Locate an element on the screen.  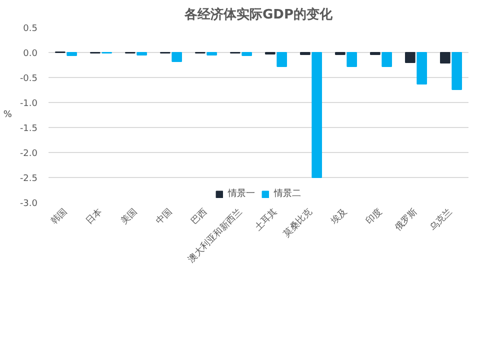
y-tick-label: -0.5 is located at coordinates (29, 79).